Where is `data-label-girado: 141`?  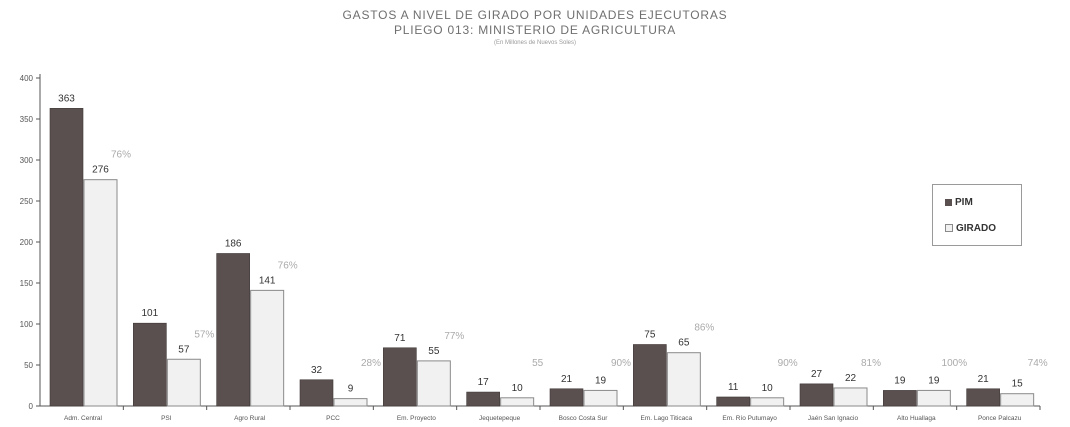 data-label-girado: 141 is located at coordinates (267, 280).